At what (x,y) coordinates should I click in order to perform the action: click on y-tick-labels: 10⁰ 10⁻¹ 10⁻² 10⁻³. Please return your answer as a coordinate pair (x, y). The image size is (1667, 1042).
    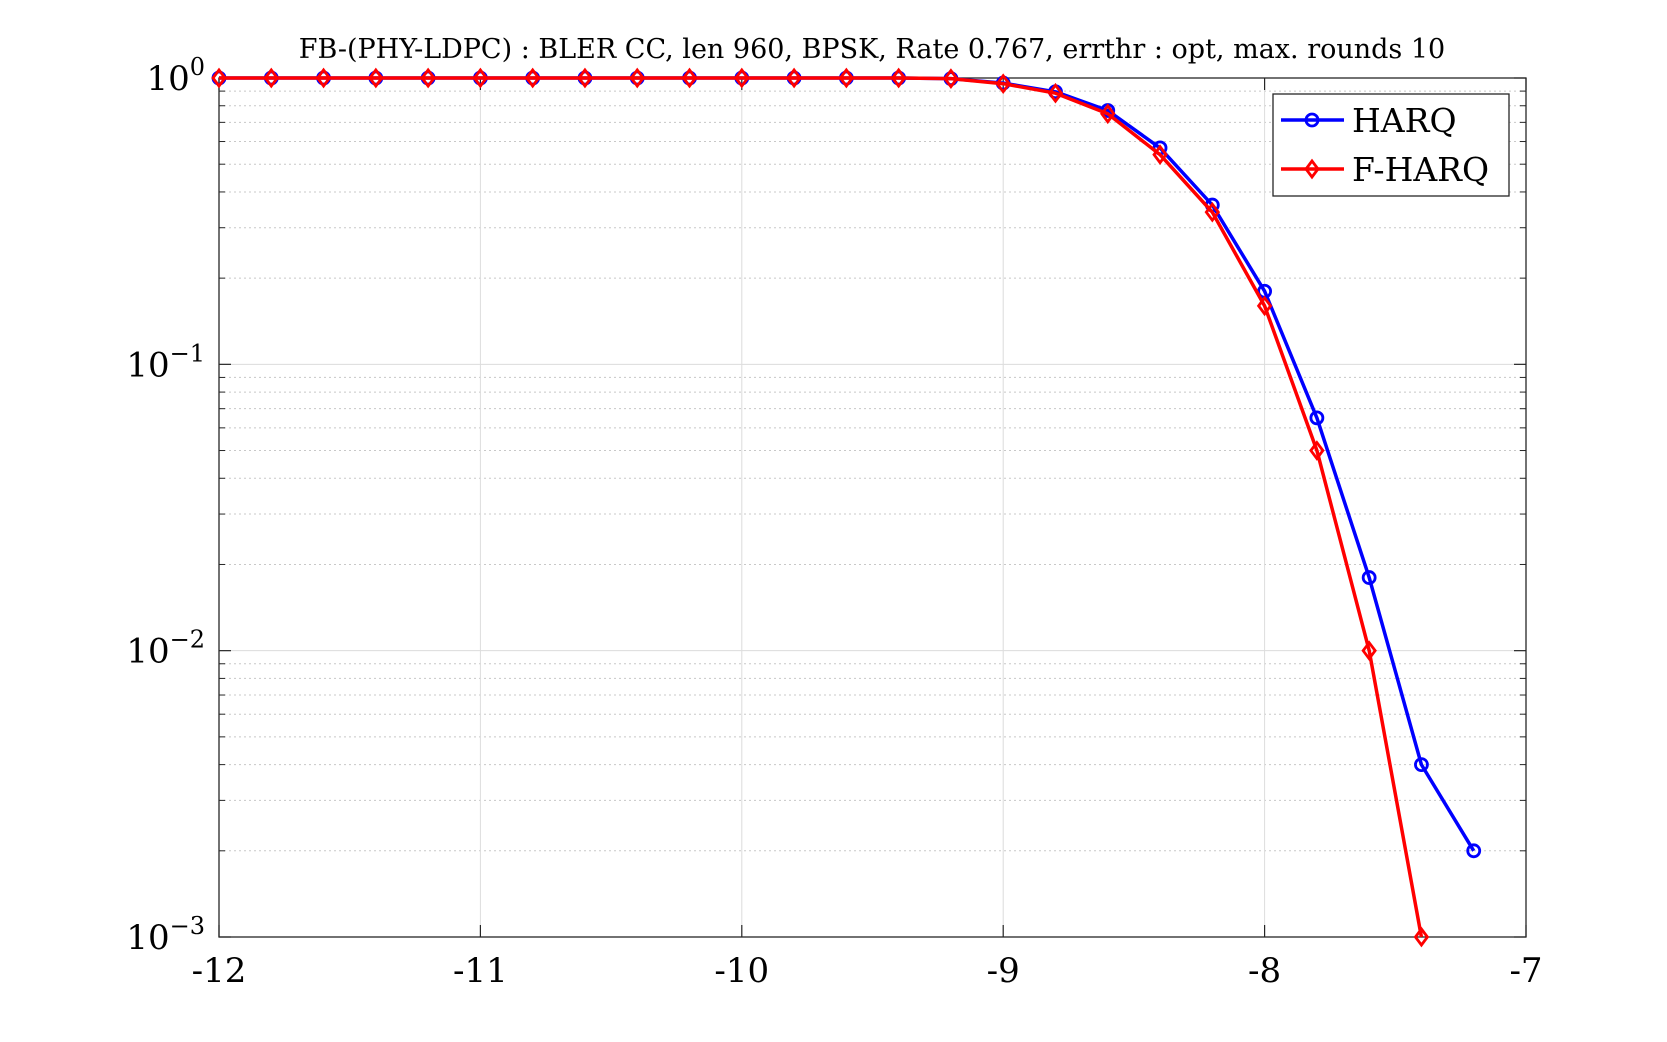
    Looking at the image, I should click on (165, 505).